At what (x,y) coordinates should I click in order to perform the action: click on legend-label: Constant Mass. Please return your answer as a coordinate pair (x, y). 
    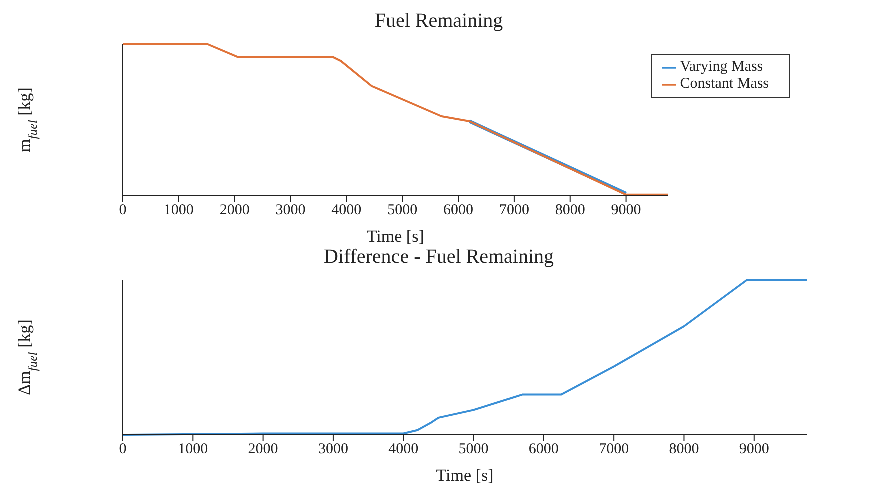
    Looking at the image, I should click on (724, 84).